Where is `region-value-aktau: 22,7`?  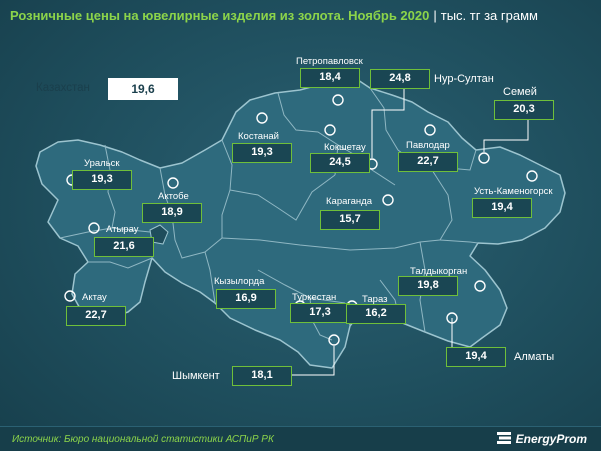 region-value-aktau: 22,7 is located at coordinates (96, 316).